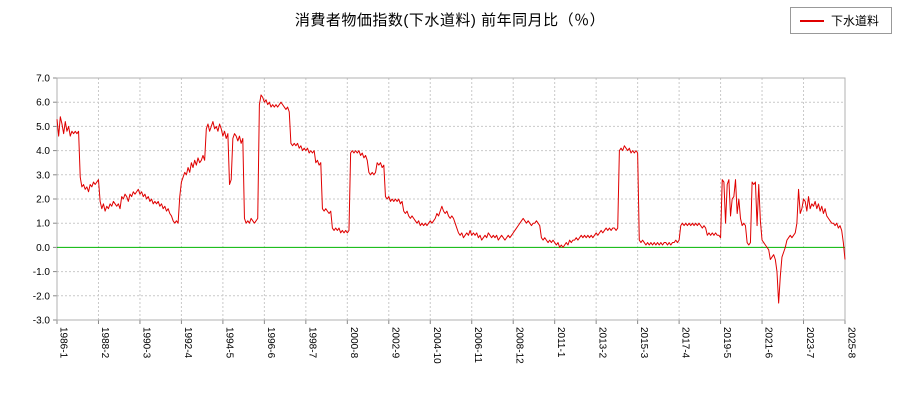 This screenshot has width=900, height=400. What do you see at coordinates (768, 343) in the screenshot?
I see `x-tick-label: 2021-6` at bounding box center [768, 343].